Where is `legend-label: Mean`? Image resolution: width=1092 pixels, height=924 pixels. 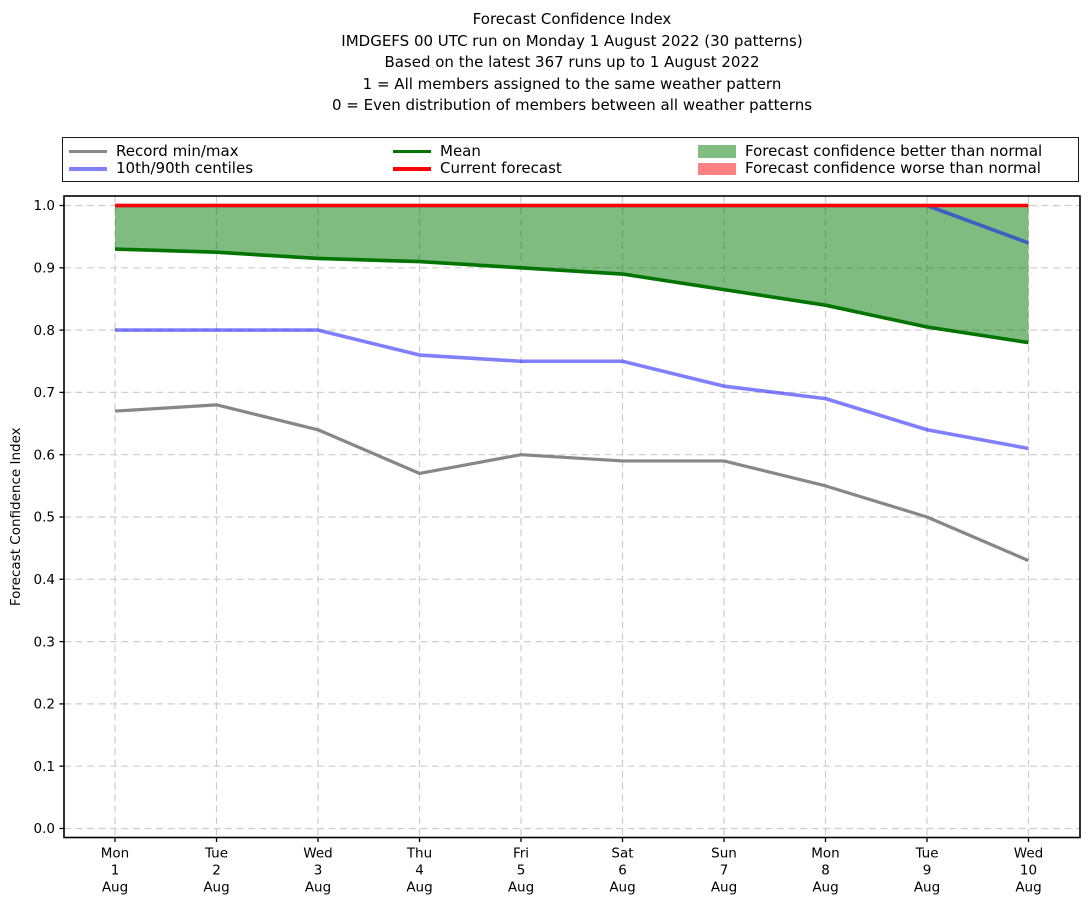
legend-label: Mean is located at coordinates (460, 151).